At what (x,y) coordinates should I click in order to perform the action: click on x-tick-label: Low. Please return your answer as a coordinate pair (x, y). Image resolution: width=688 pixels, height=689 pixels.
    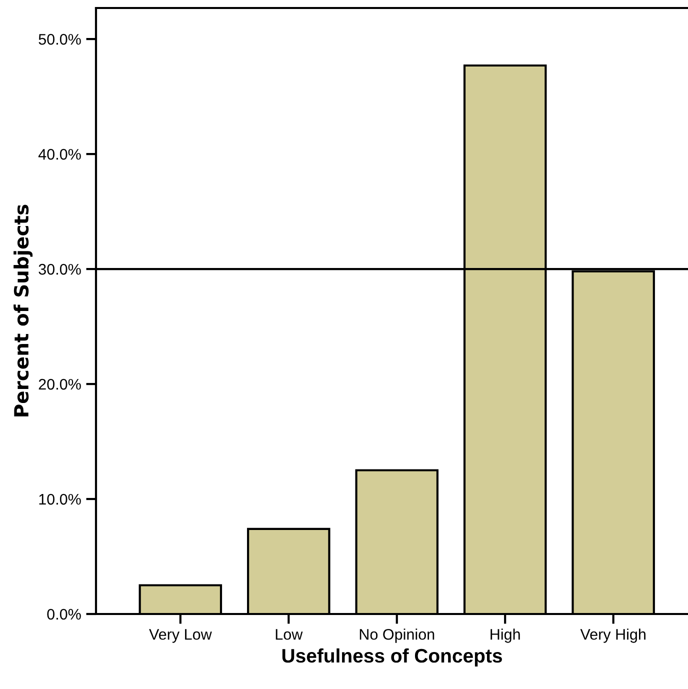
    Looking at the image, I should click on (289, 634).